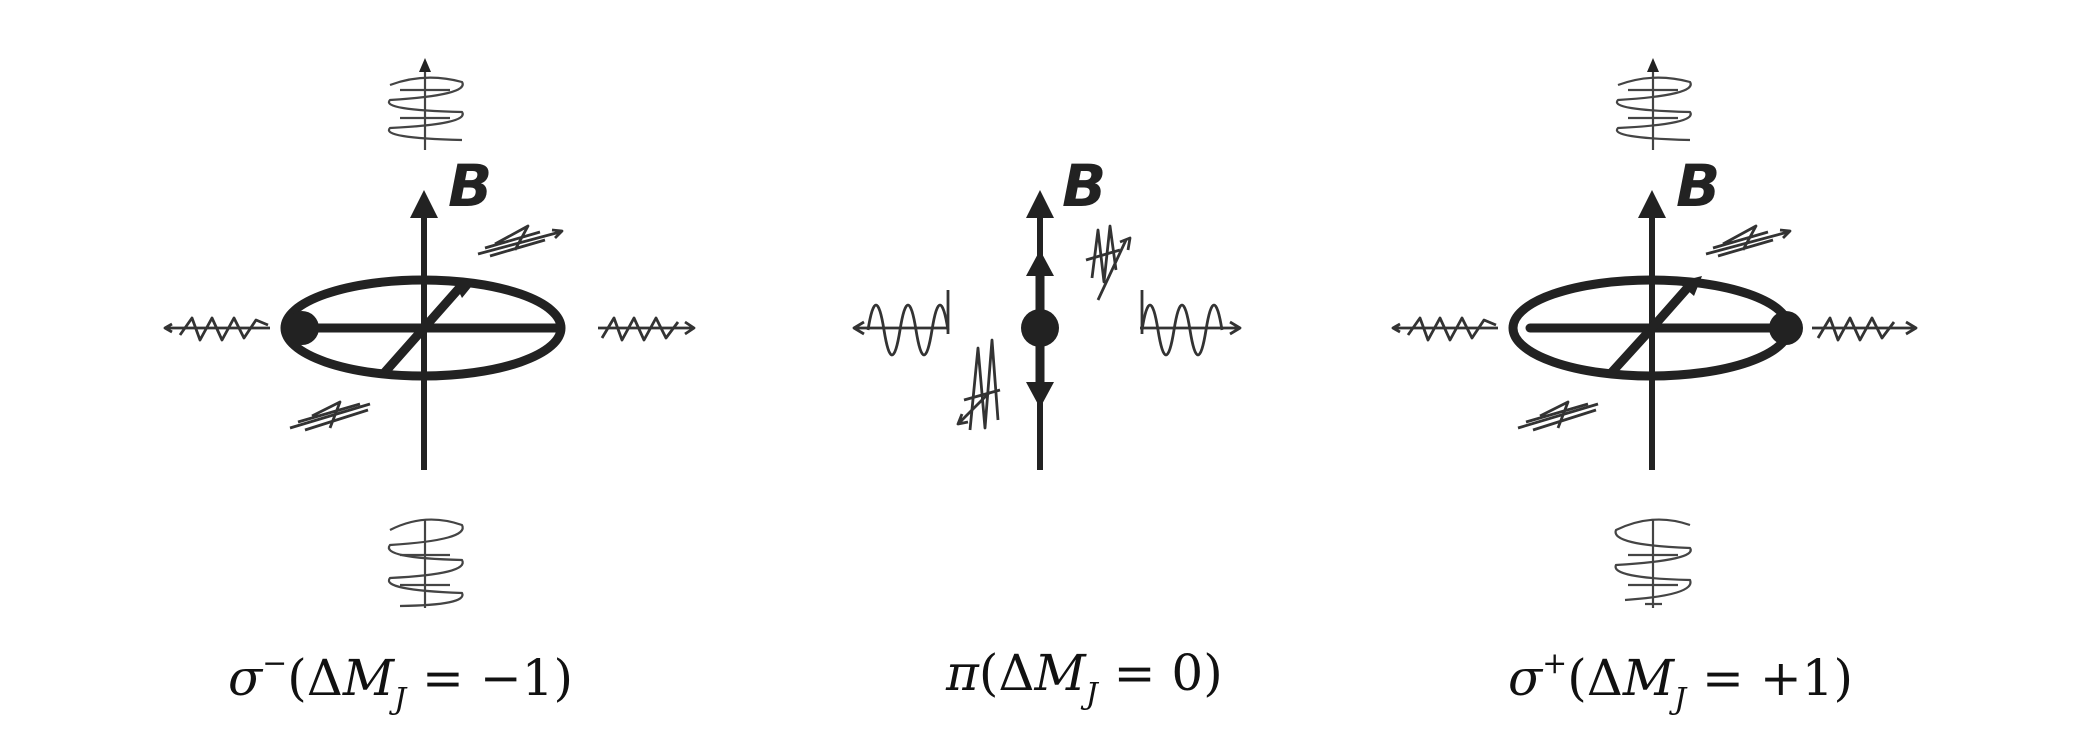 The width and height of the screenshot is (2084, 740). I want to click on caption-sigma-minus: σ−(ΔMJ = −1), so click(400, 681).